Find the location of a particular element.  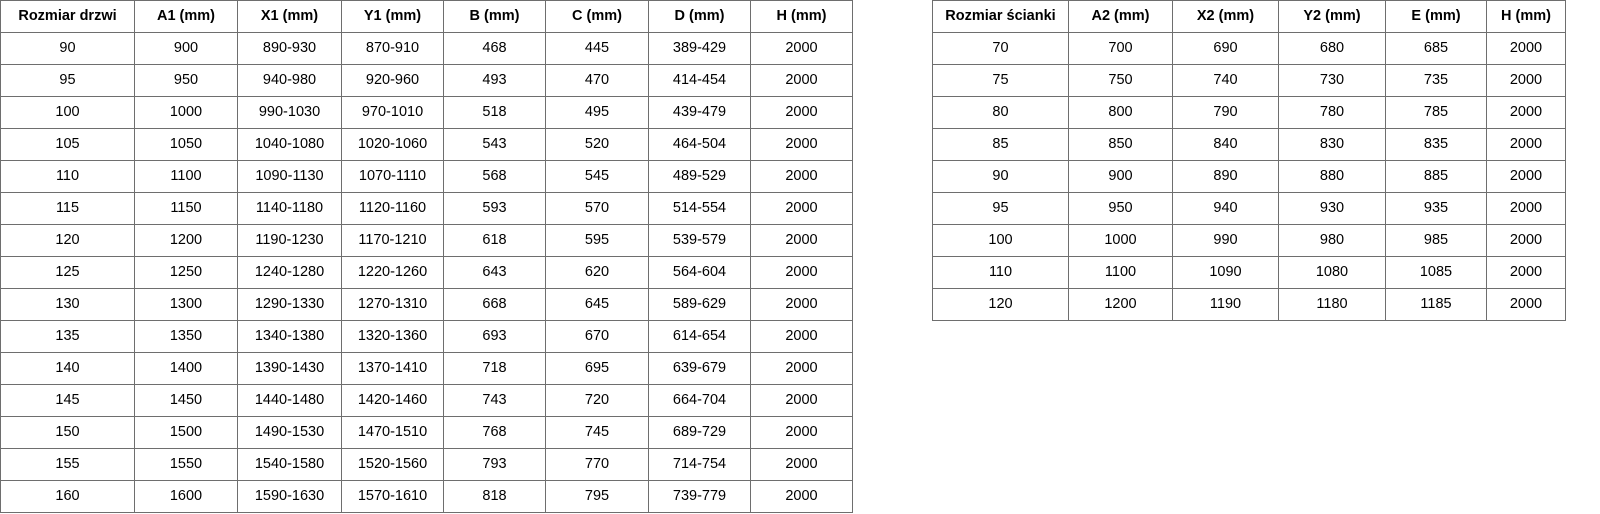

table-row: 95 950 940 930 935 2000 is located at coordinates (1249, 208).